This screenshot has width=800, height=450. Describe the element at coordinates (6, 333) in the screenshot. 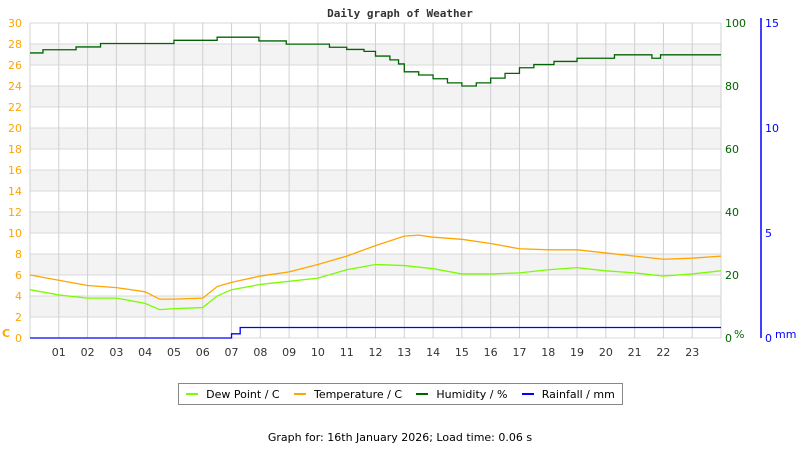

I see `left-axis-label: C` at that location.